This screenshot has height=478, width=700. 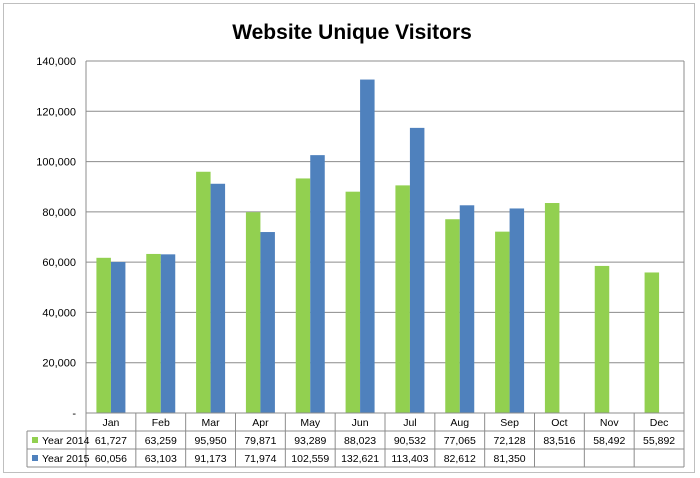 What do you see at coordinates (253, 312) in the screenshot?
I see `bar-year-2014-apr` at bounding box center [253, 312].